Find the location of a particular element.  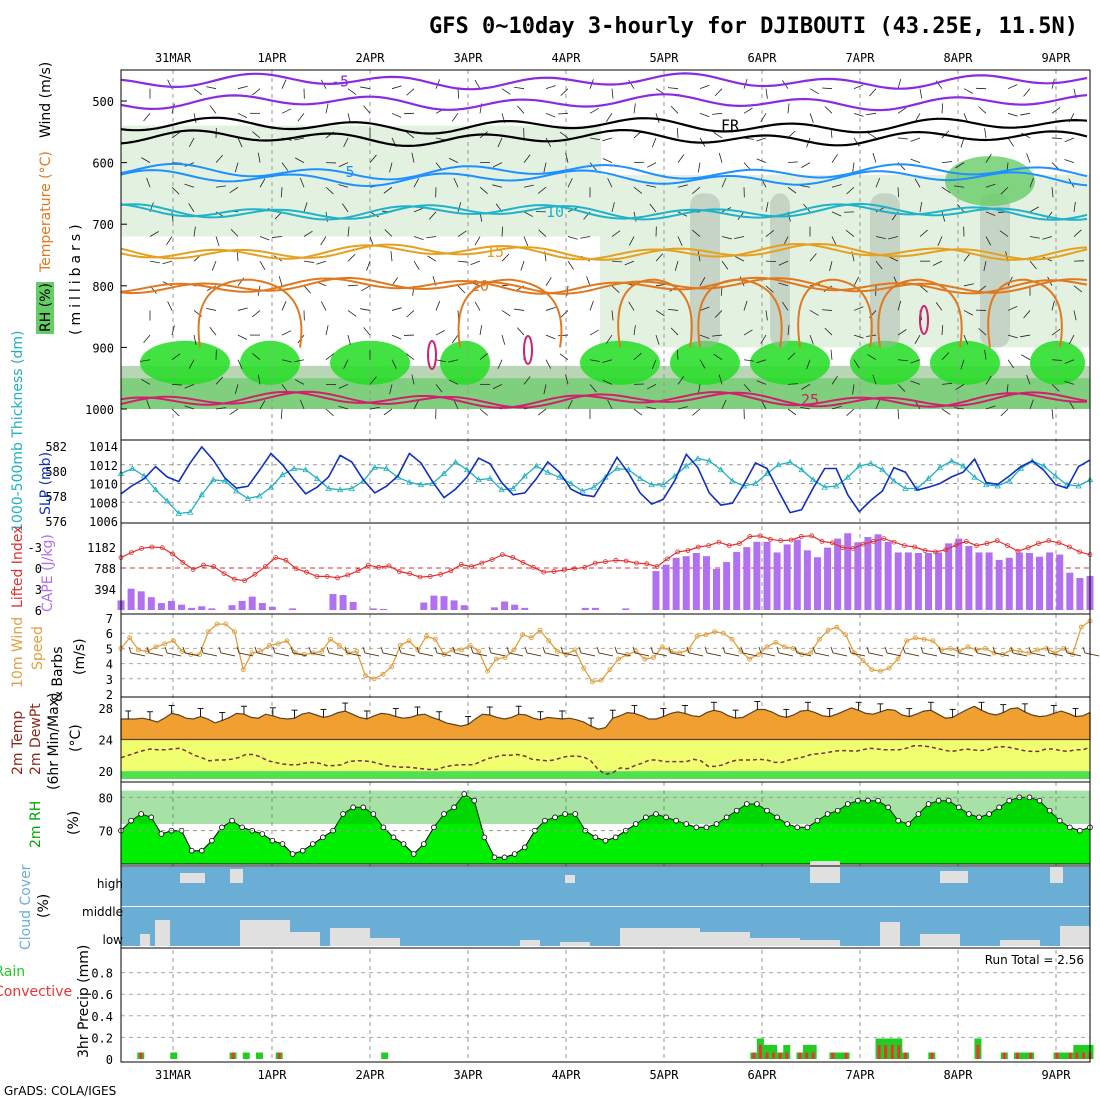

cape-label-cape: CAPE (J/kg) is located at coordinates (48, 573).